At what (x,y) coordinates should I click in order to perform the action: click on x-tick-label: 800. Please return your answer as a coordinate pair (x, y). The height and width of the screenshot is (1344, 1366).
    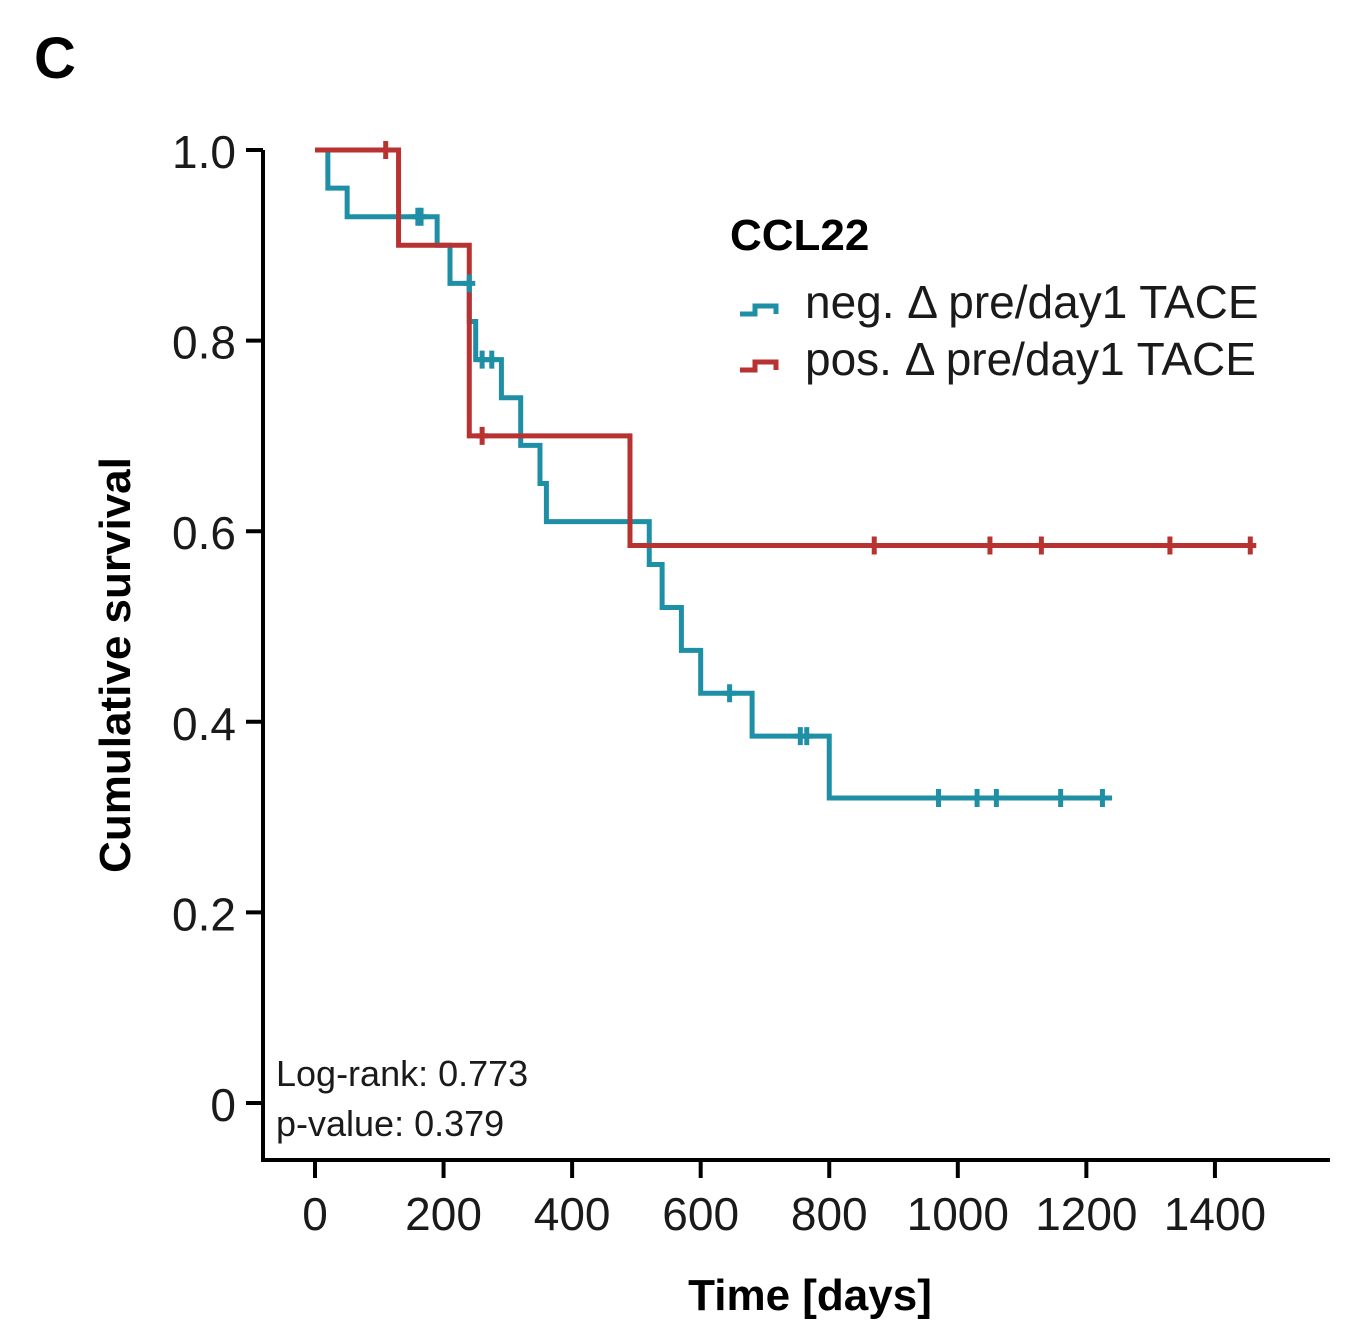
    Looking at the image, I should click on (829, 1214).